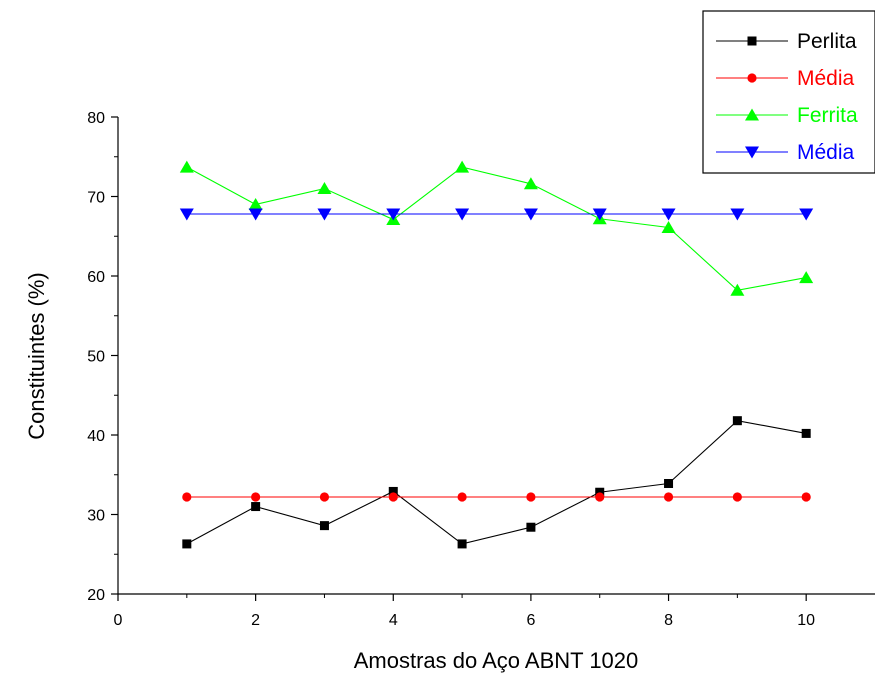 This screenshot has width=875, height=673. What do you see at coordinates (496, 660) in the screenshot?
I see `x-axis-title: Amostras do Aço ABNT 1020` at bounding box center [496, 660].